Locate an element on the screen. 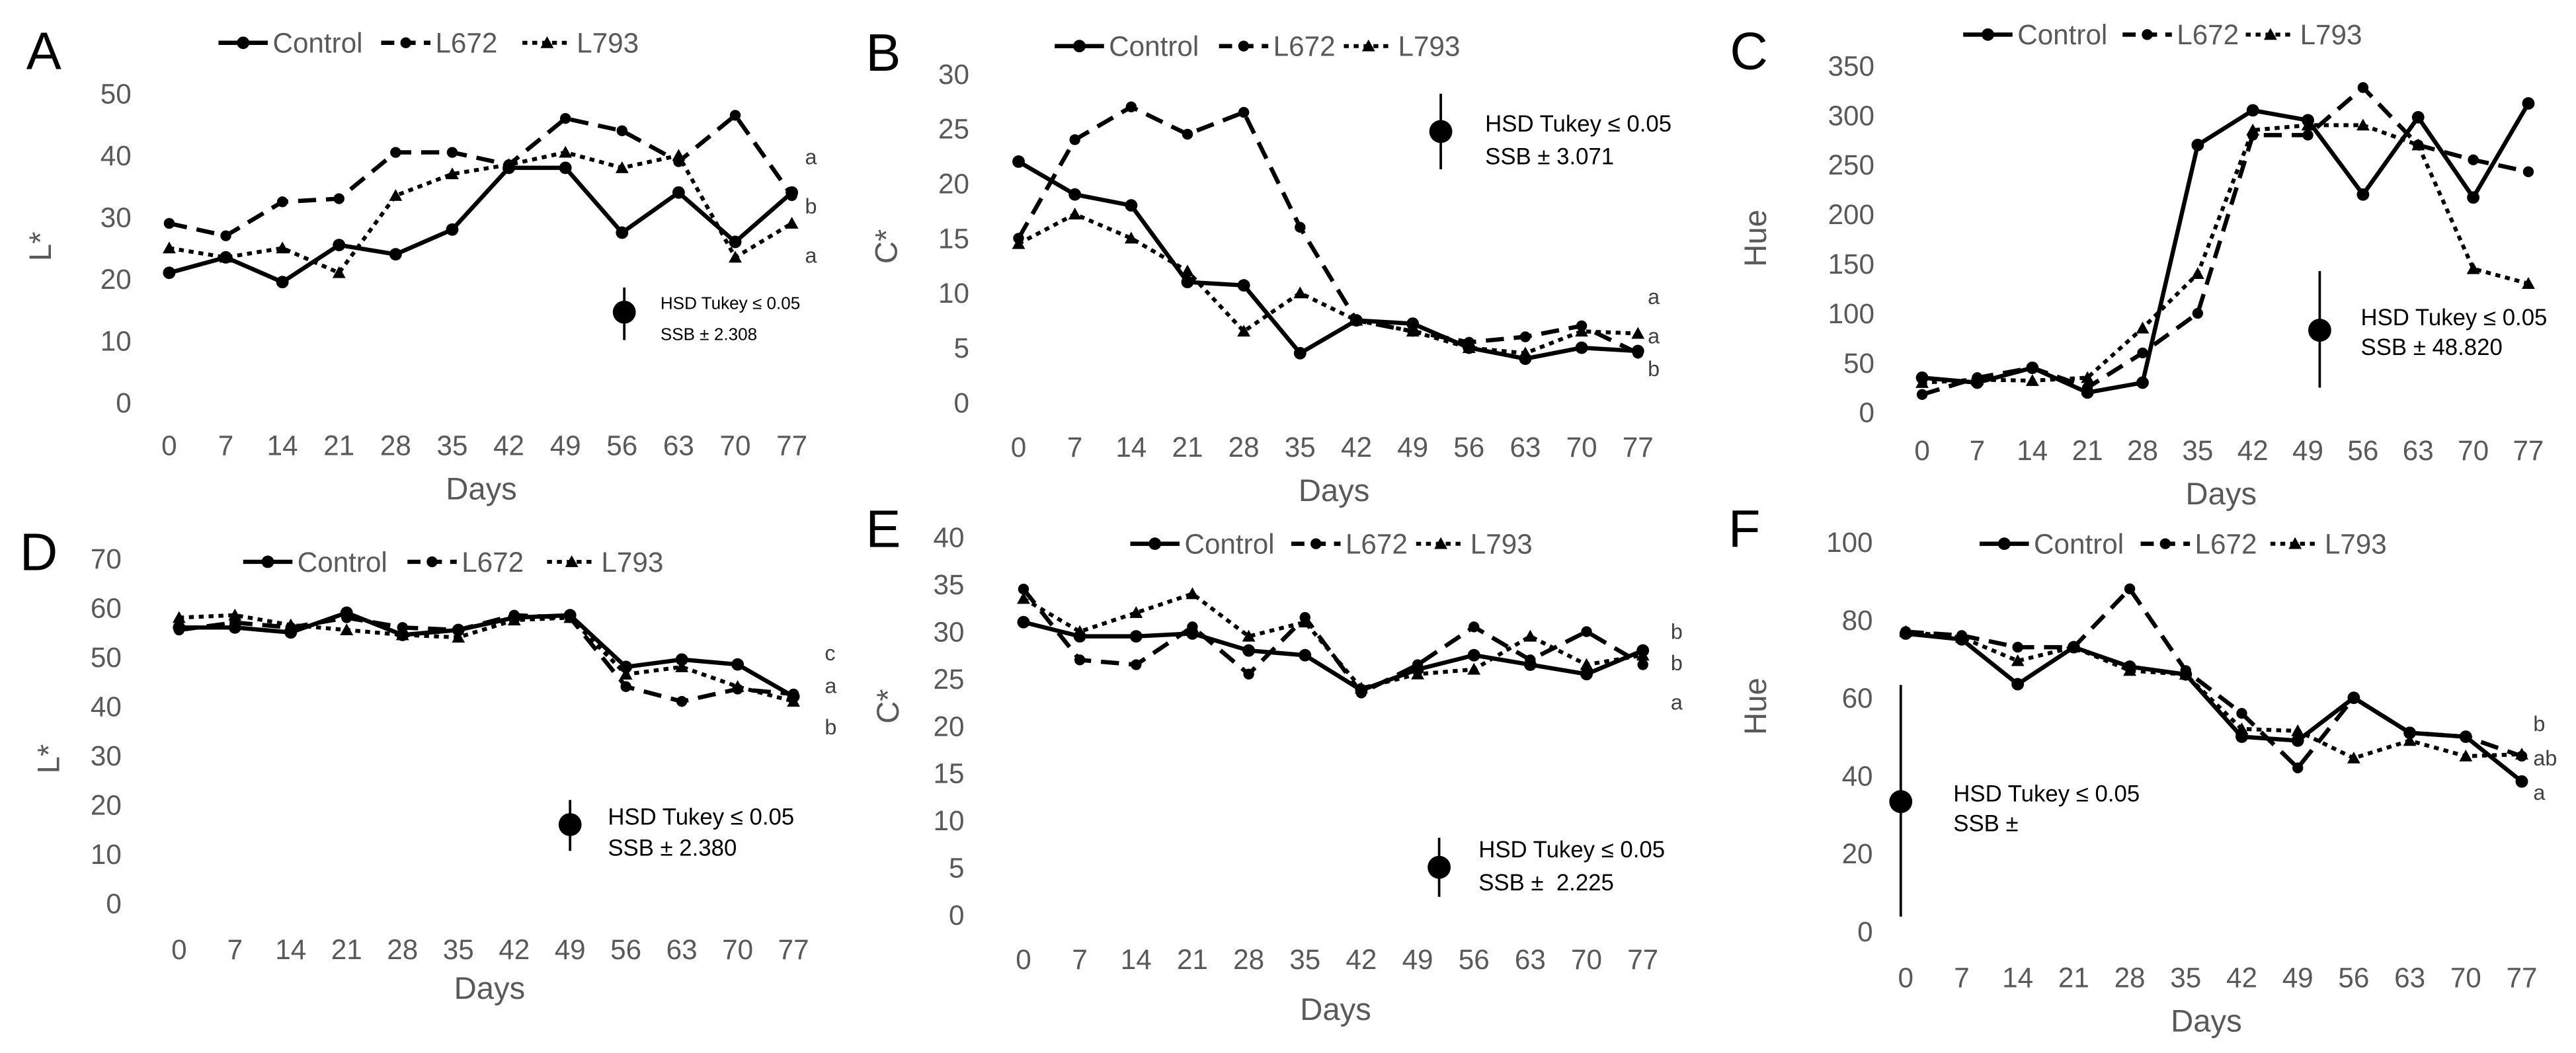  x-tick-label: 77 is located at coordinates (791, 445).